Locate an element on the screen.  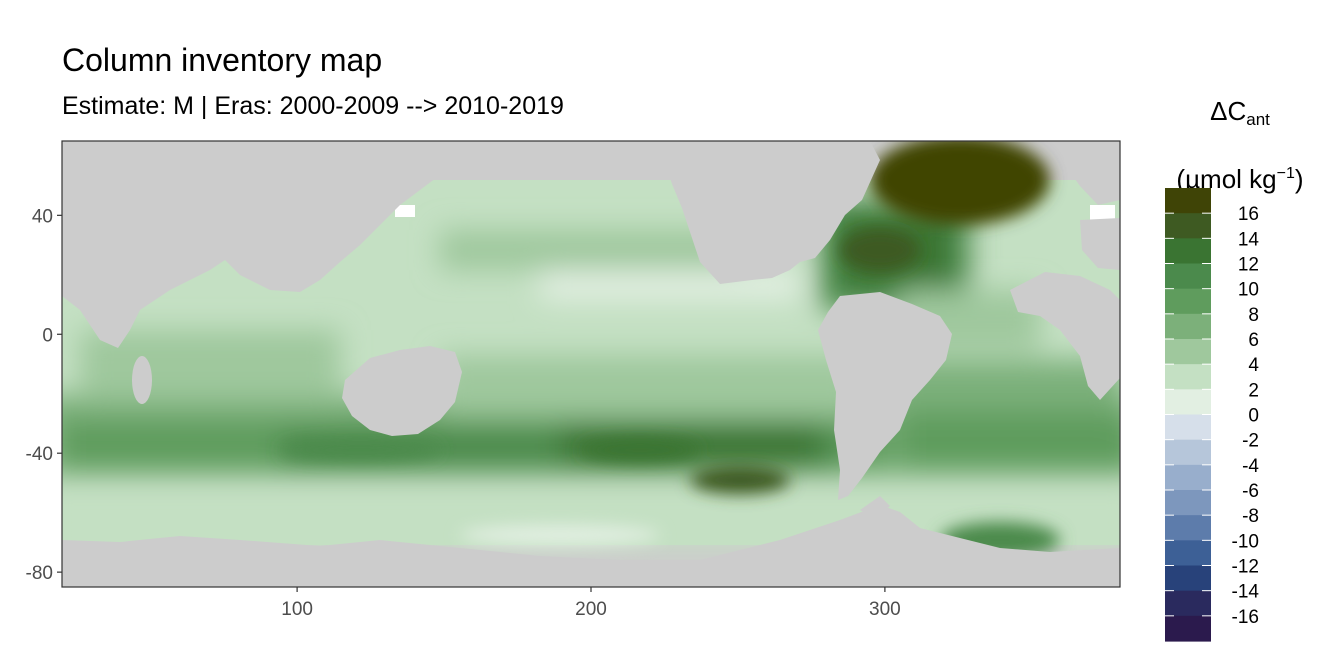
legend-label: -16 is located at coordinates (1245, 617).